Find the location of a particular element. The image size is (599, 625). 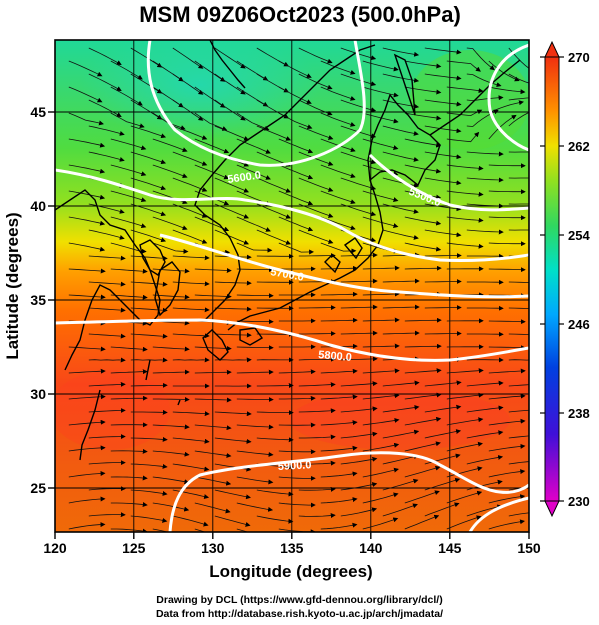

contour-label: 5600.0 is located at coordinates (244, 177).